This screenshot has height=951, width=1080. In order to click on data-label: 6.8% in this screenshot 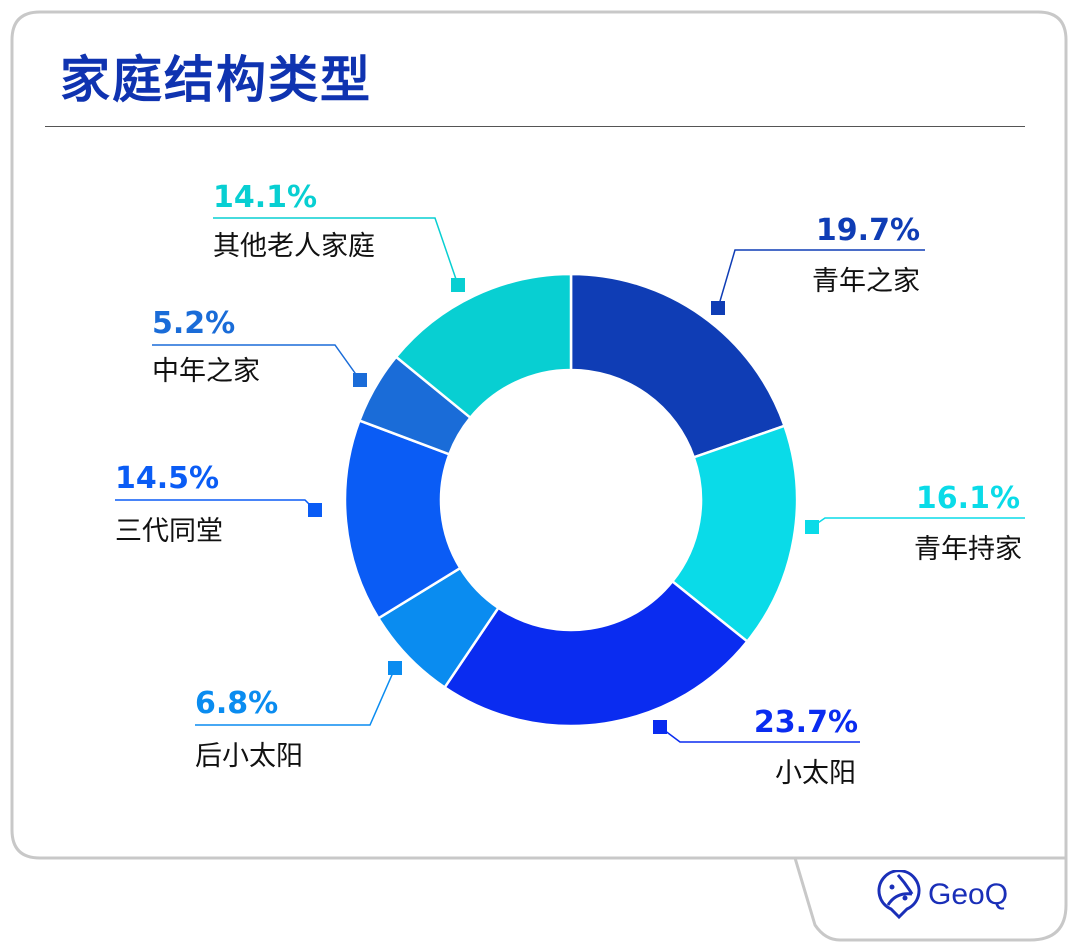, I will do `click(236, 703)`.